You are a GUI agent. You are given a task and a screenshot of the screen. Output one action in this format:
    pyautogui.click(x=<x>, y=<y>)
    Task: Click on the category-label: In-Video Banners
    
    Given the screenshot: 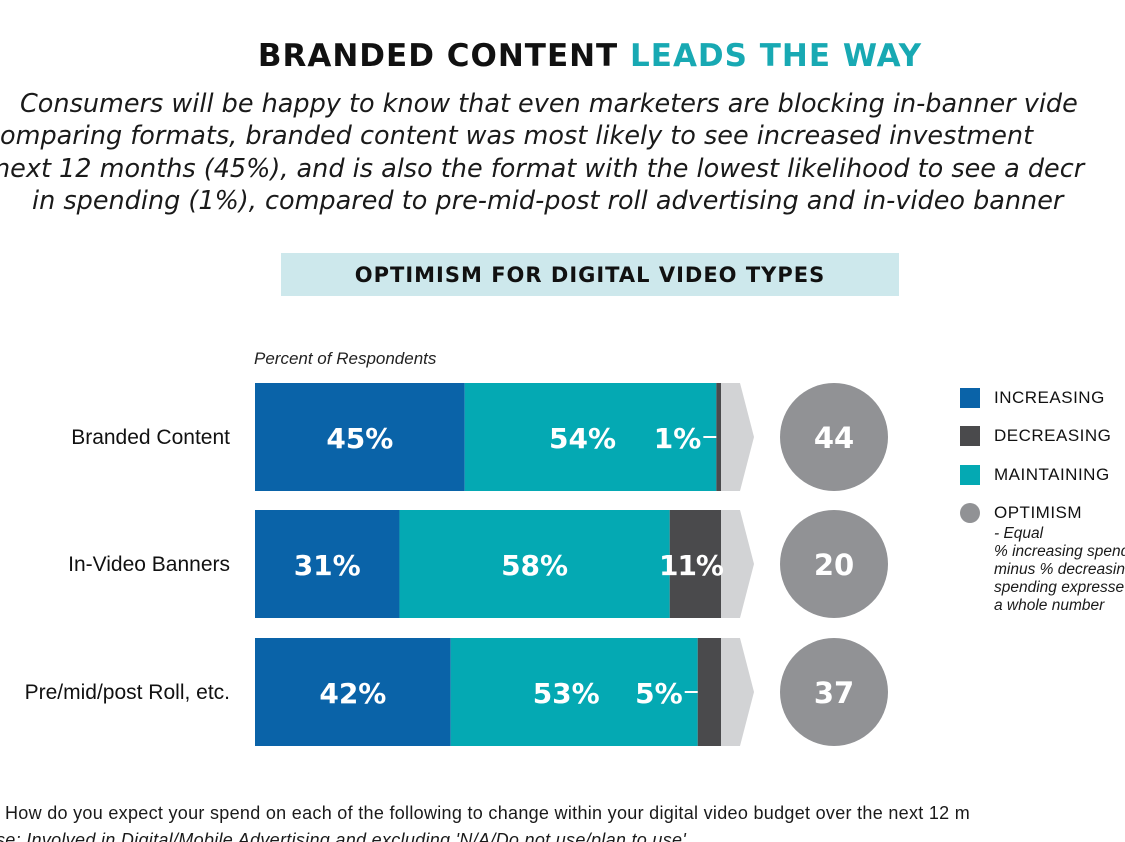 What is the action you would take?
    pyautogui.click(x=149, y=564)
    